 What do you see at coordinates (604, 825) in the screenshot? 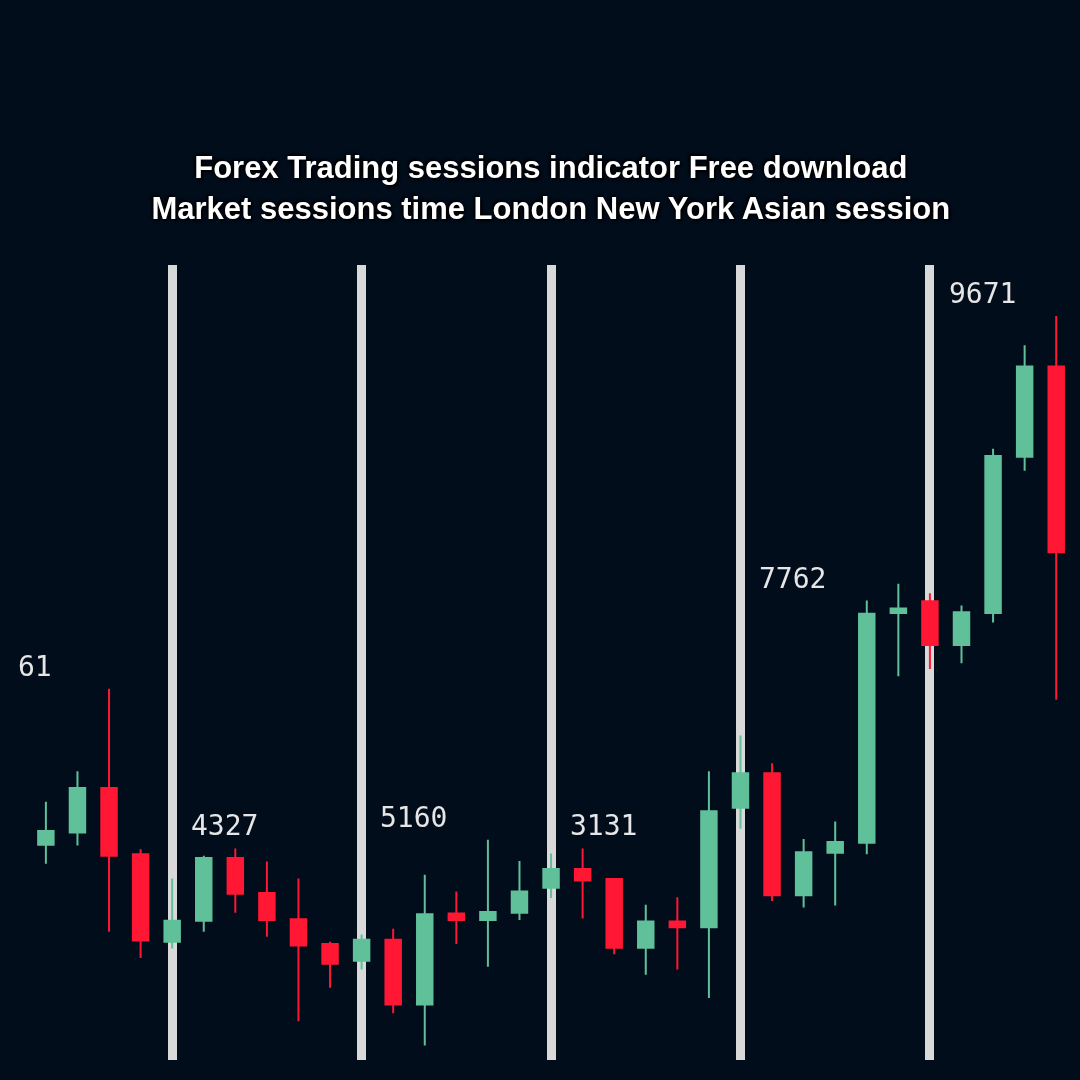
I see `annotation: 3131` at bounding box center [604, 825].